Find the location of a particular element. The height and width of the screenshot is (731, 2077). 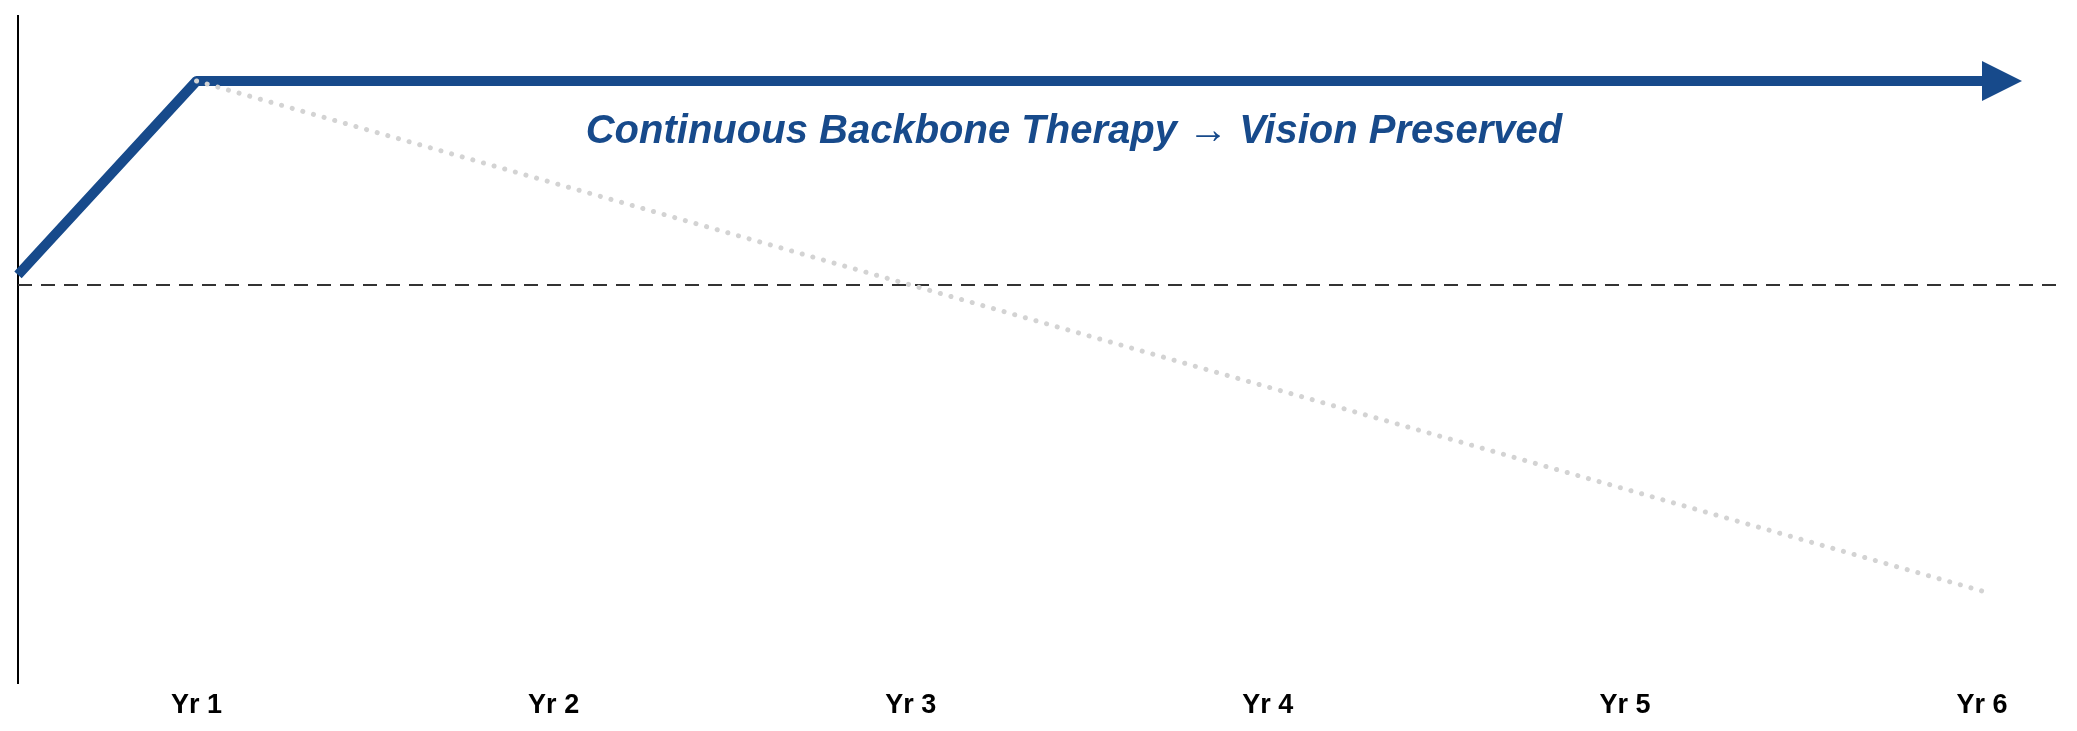

x-tick-label: Yr 5 is located at coordinates (1625, 704).